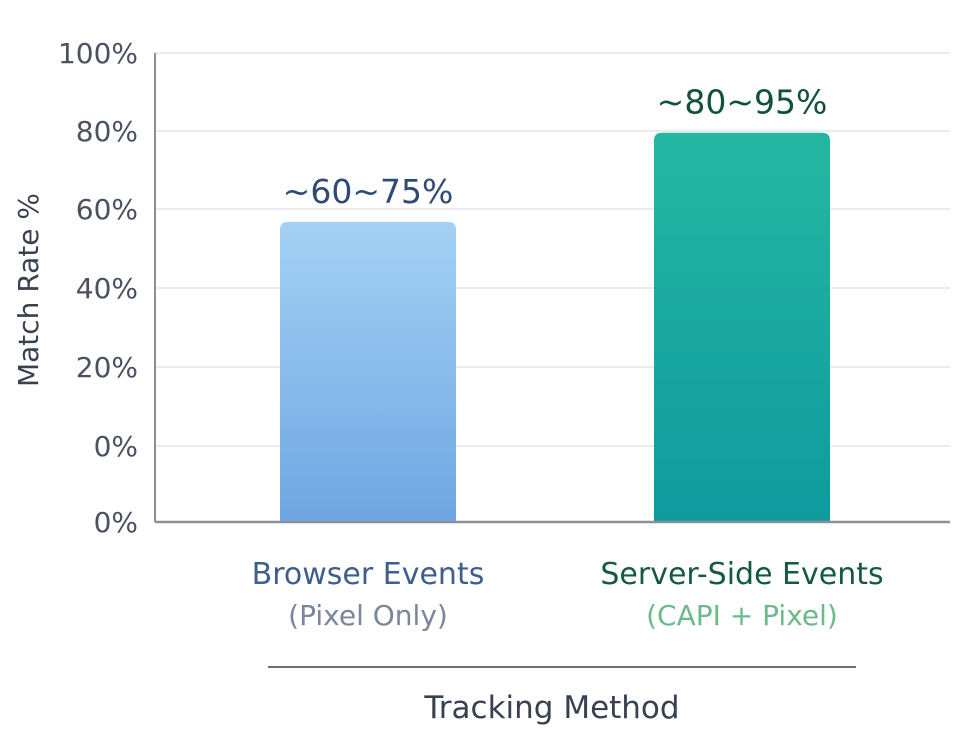 Image resolution: width=980 pixels, height=734 pixels. I want to click on y-tick-label: 60%, so click(107, 209).